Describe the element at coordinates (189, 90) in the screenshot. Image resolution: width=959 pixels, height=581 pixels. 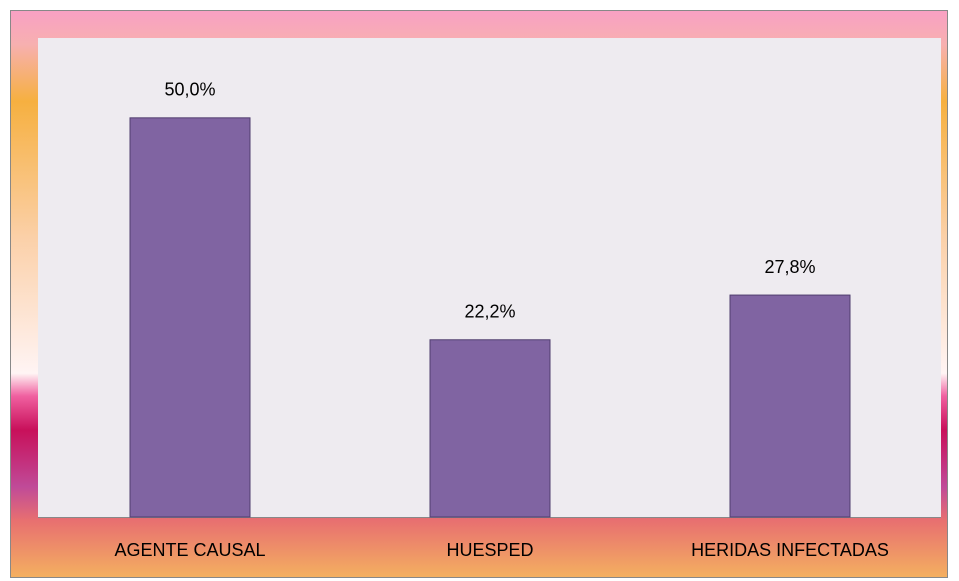
I see `data-label: 50,0%` at that location.